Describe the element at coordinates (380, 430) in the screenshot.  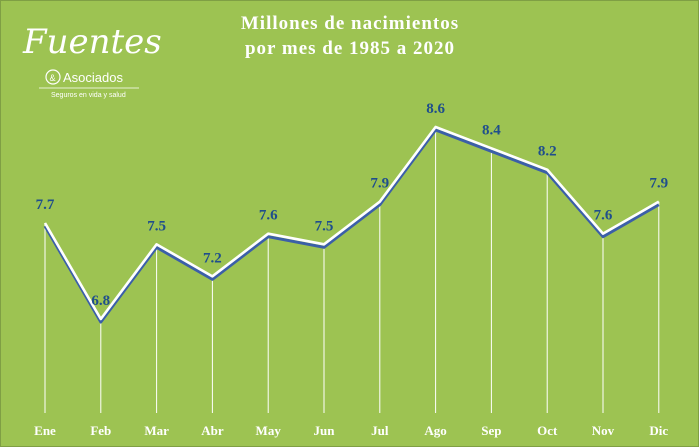
I see `category-label-jul: Jul` at that location.